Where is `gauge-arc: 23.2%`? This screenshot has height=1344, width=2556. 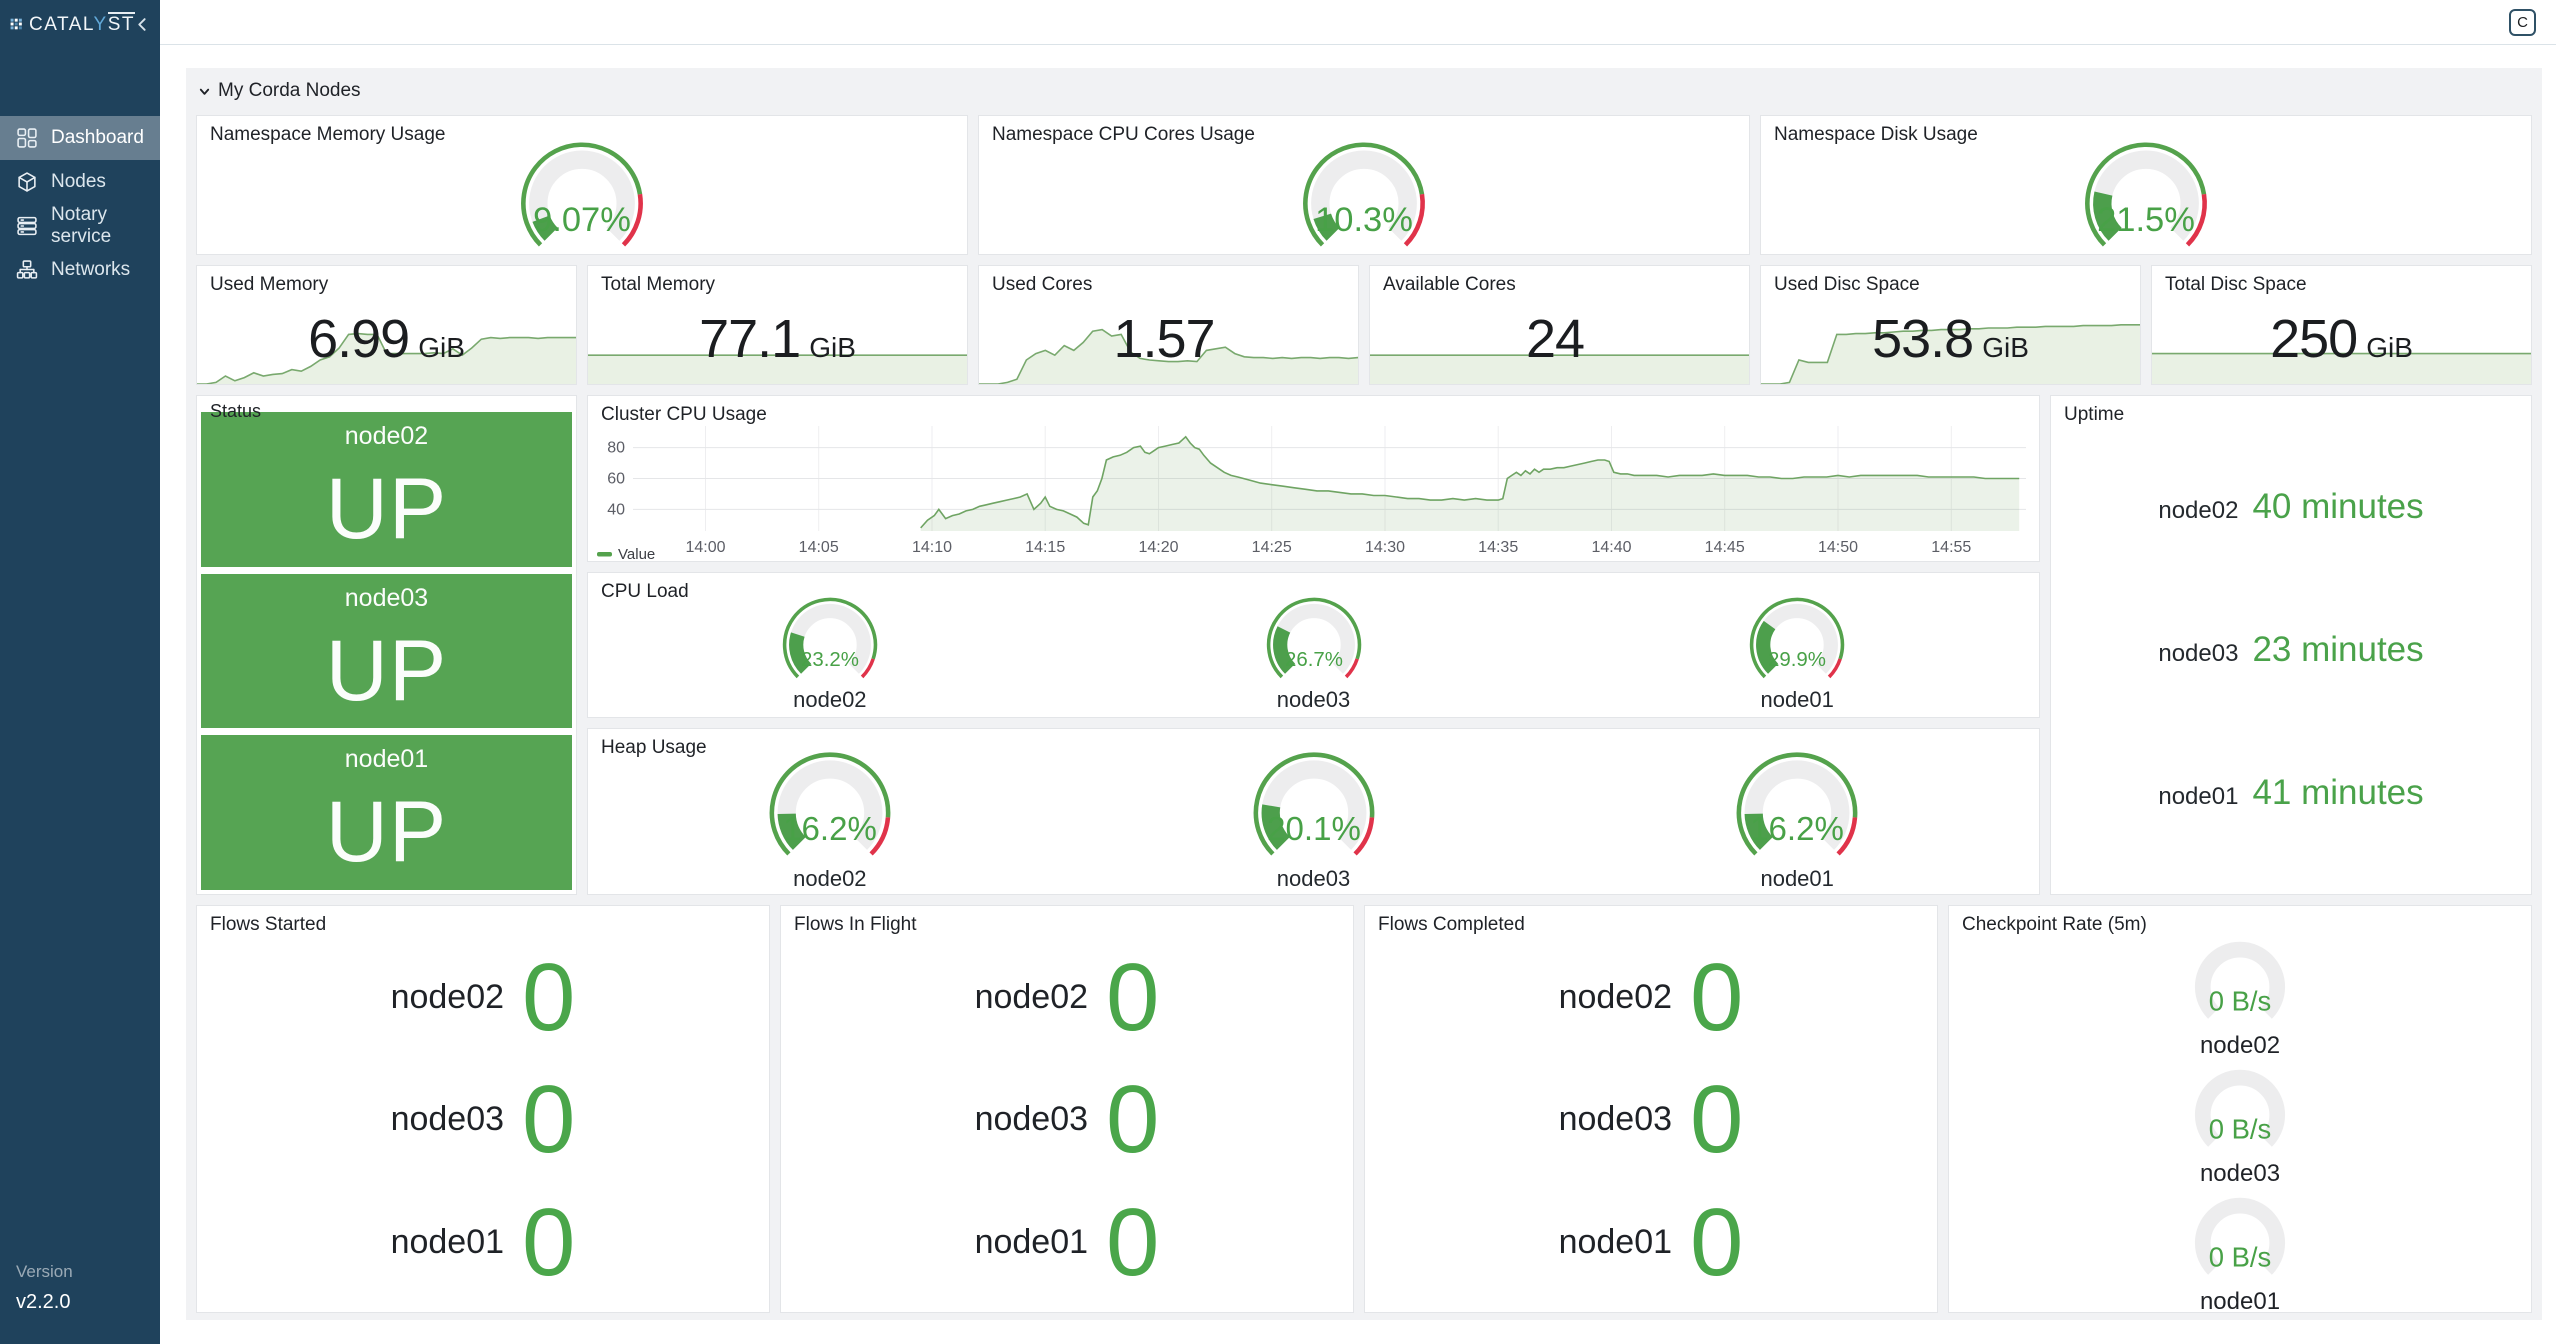 gauge-arc: 23.2% is located at coordinates (829, 638).